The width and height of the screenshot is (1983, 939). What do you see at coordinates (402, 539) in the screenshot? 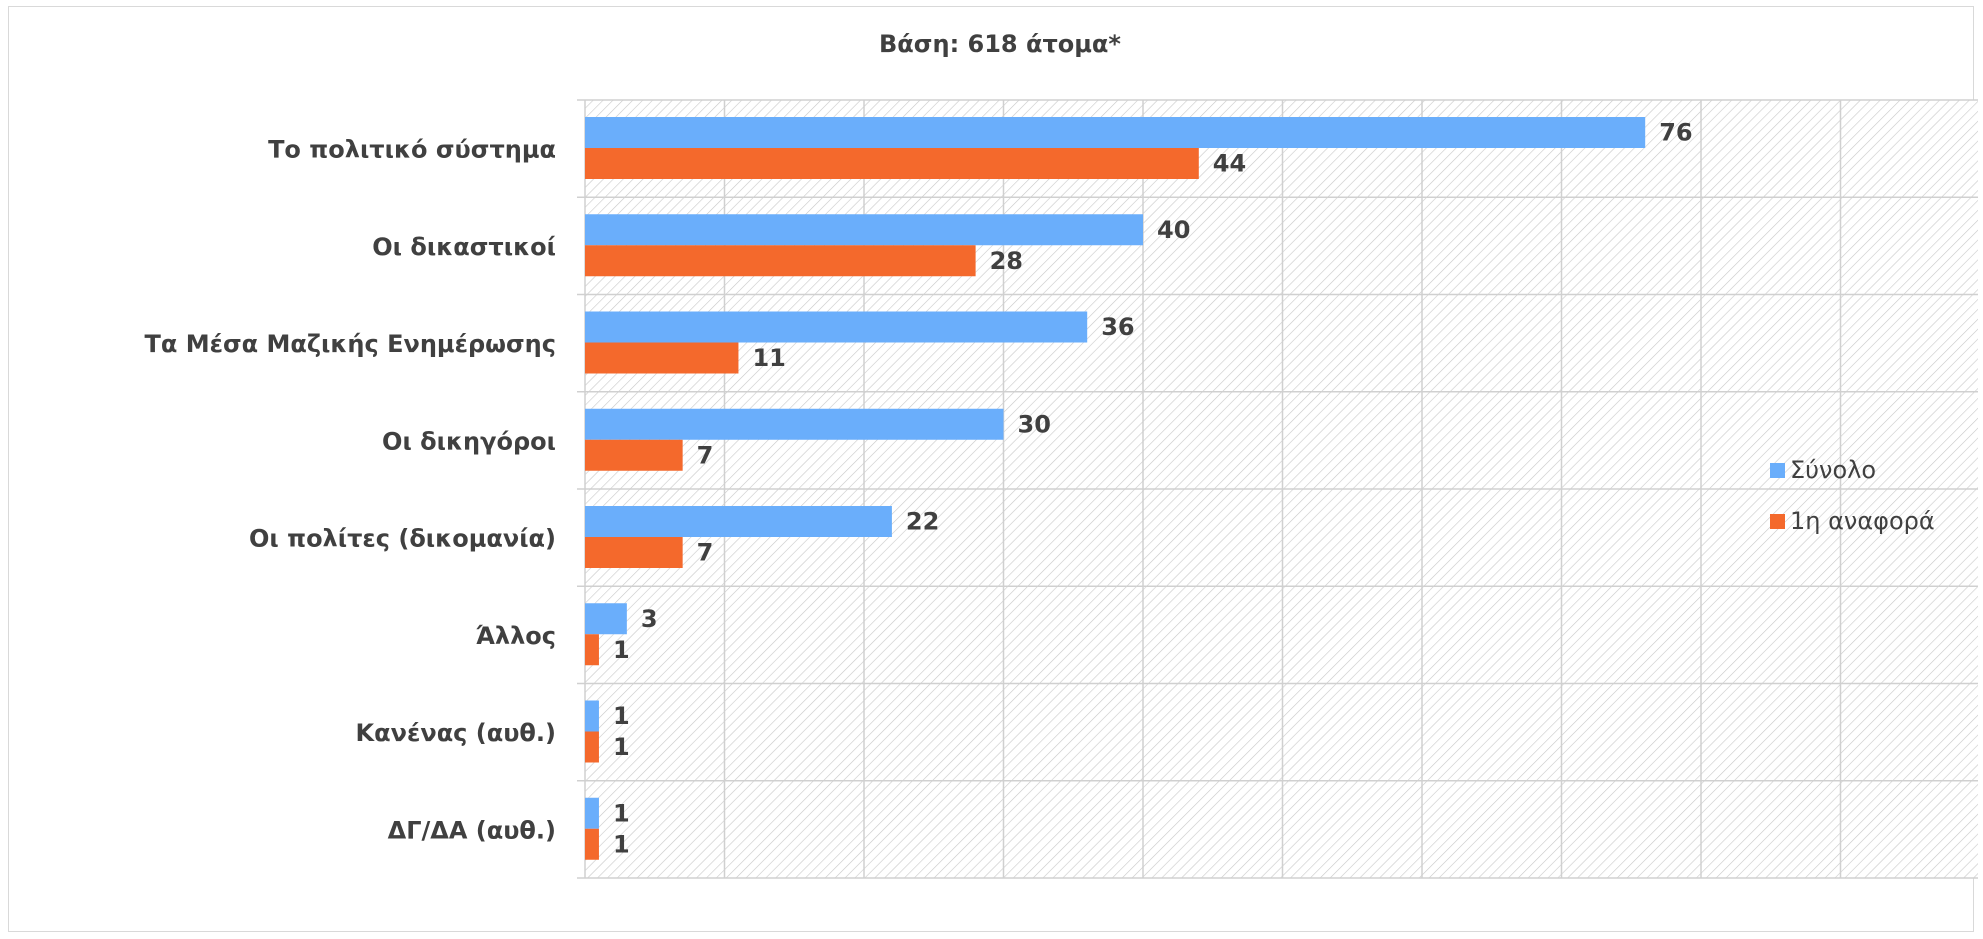
I see `category-label: Οι πολίτες (δικομανία)` at bounding box center [402, 539].